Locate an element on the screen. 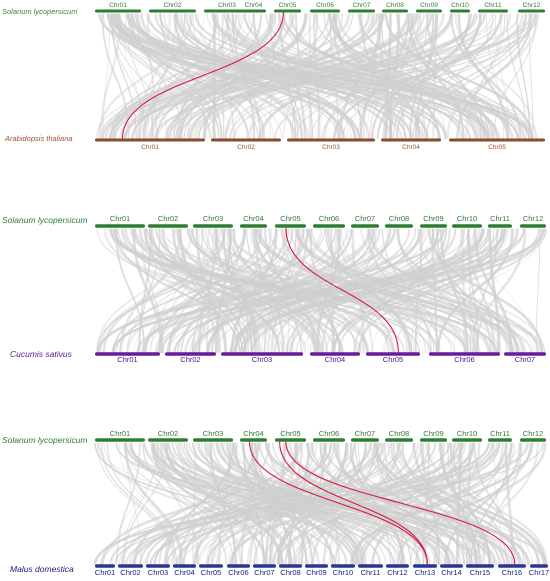 The width and height of the screenshot is (550, 581). top-chromosome-label: Chr04 is located at coordinates (254, 5).